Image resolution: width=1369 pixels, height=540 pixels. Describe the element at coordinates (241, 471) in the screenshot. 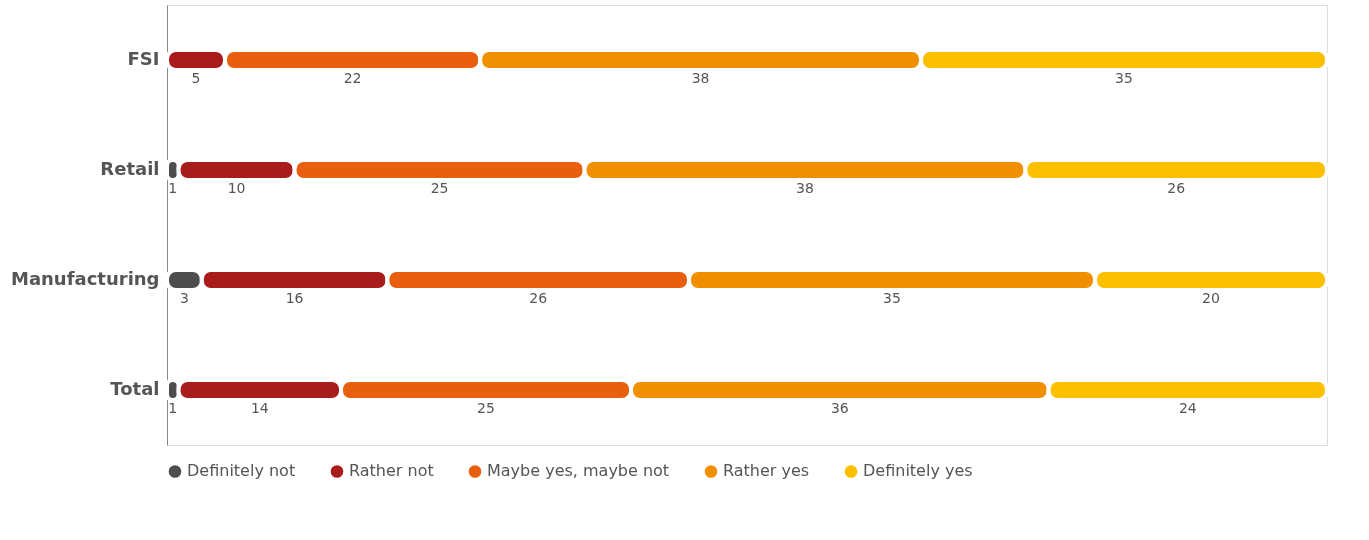

I see `legend-label: Definitely not` at that location.